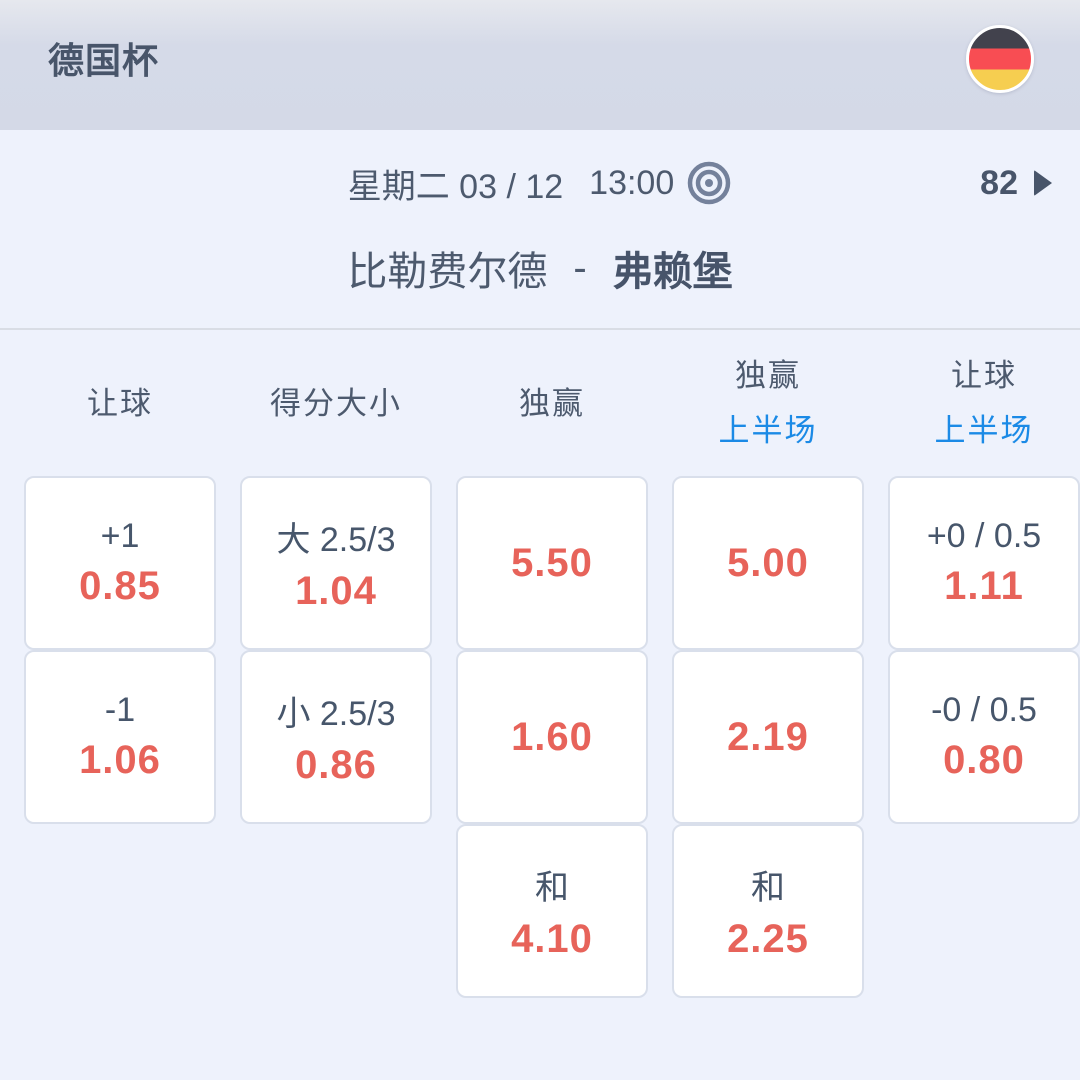 The width and height of the screenshot is (1080, 1080). Describe the element at coordinates (336, 403) in the screenshot. I see `market-header-label: 得分大小` at that location.